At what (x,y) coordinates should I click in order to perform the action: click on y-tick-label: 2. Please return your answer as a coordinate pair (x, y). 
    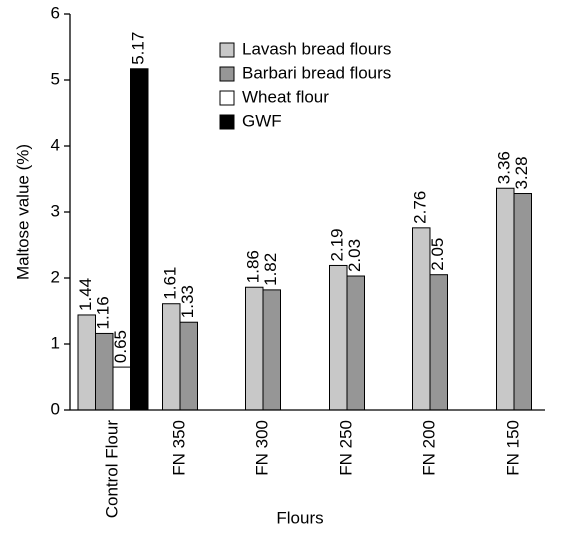
    Looking at the image, I should click on (55, 276).